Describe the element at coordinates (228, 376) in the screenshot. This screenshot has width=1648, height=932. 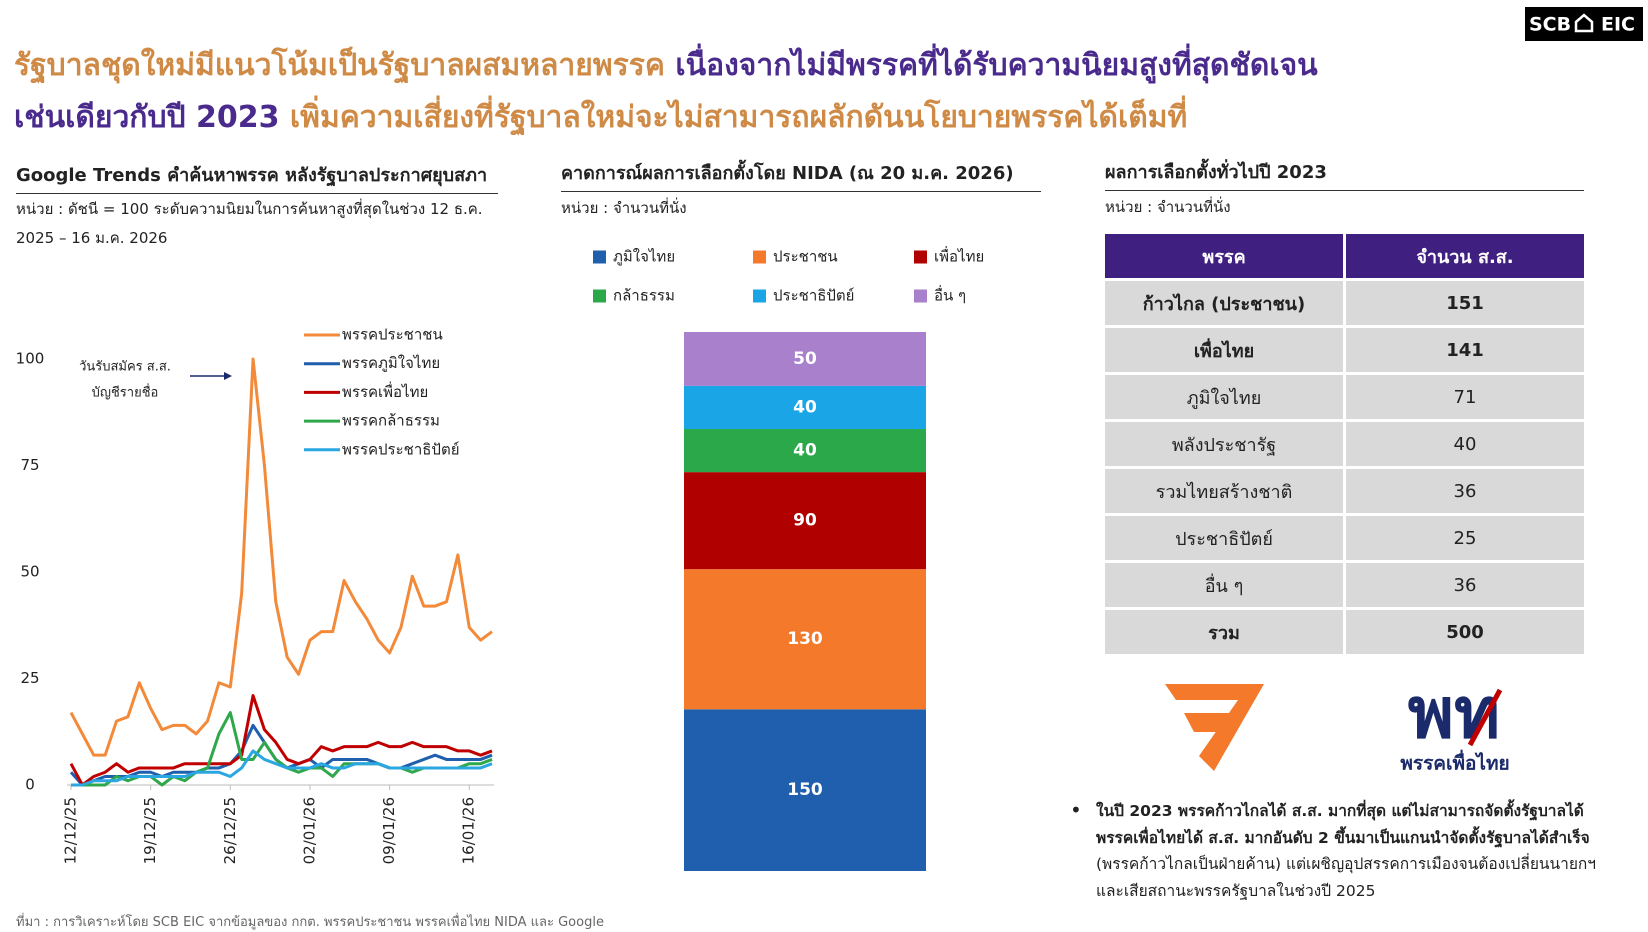
I see `annotation-arrowhead` at that location.